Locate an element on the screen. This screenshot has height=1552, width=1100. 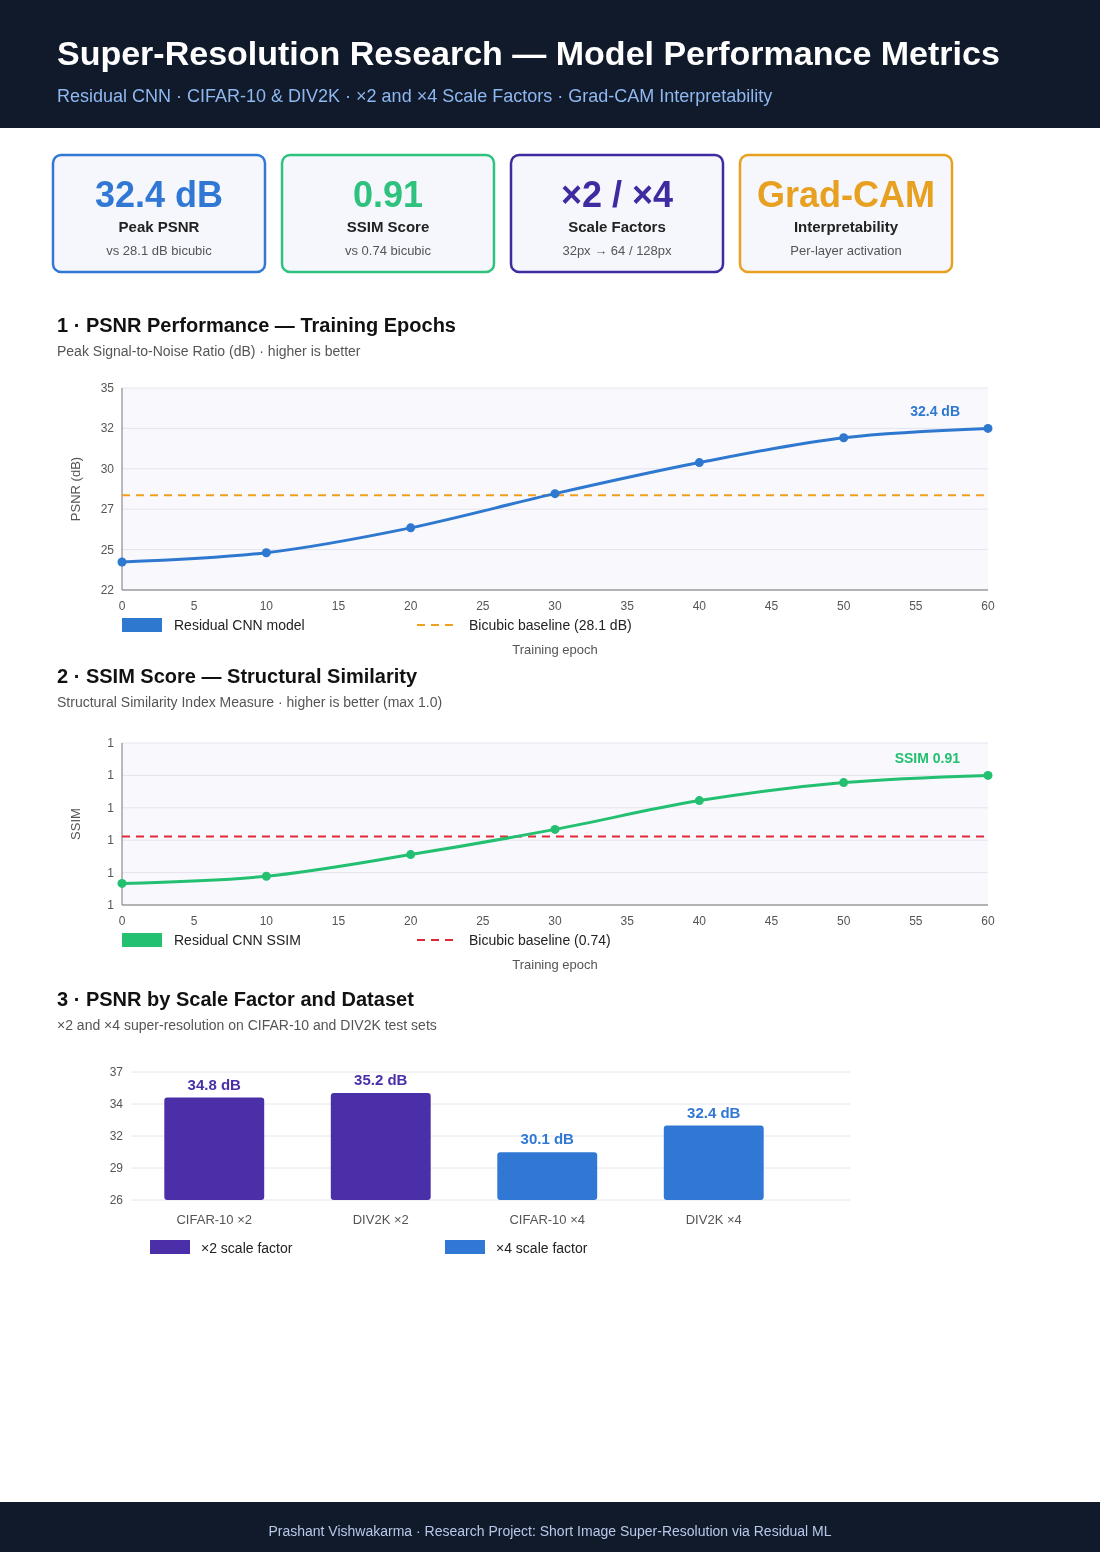
y-tick-label: 25 is located at coordinates (107, 549).